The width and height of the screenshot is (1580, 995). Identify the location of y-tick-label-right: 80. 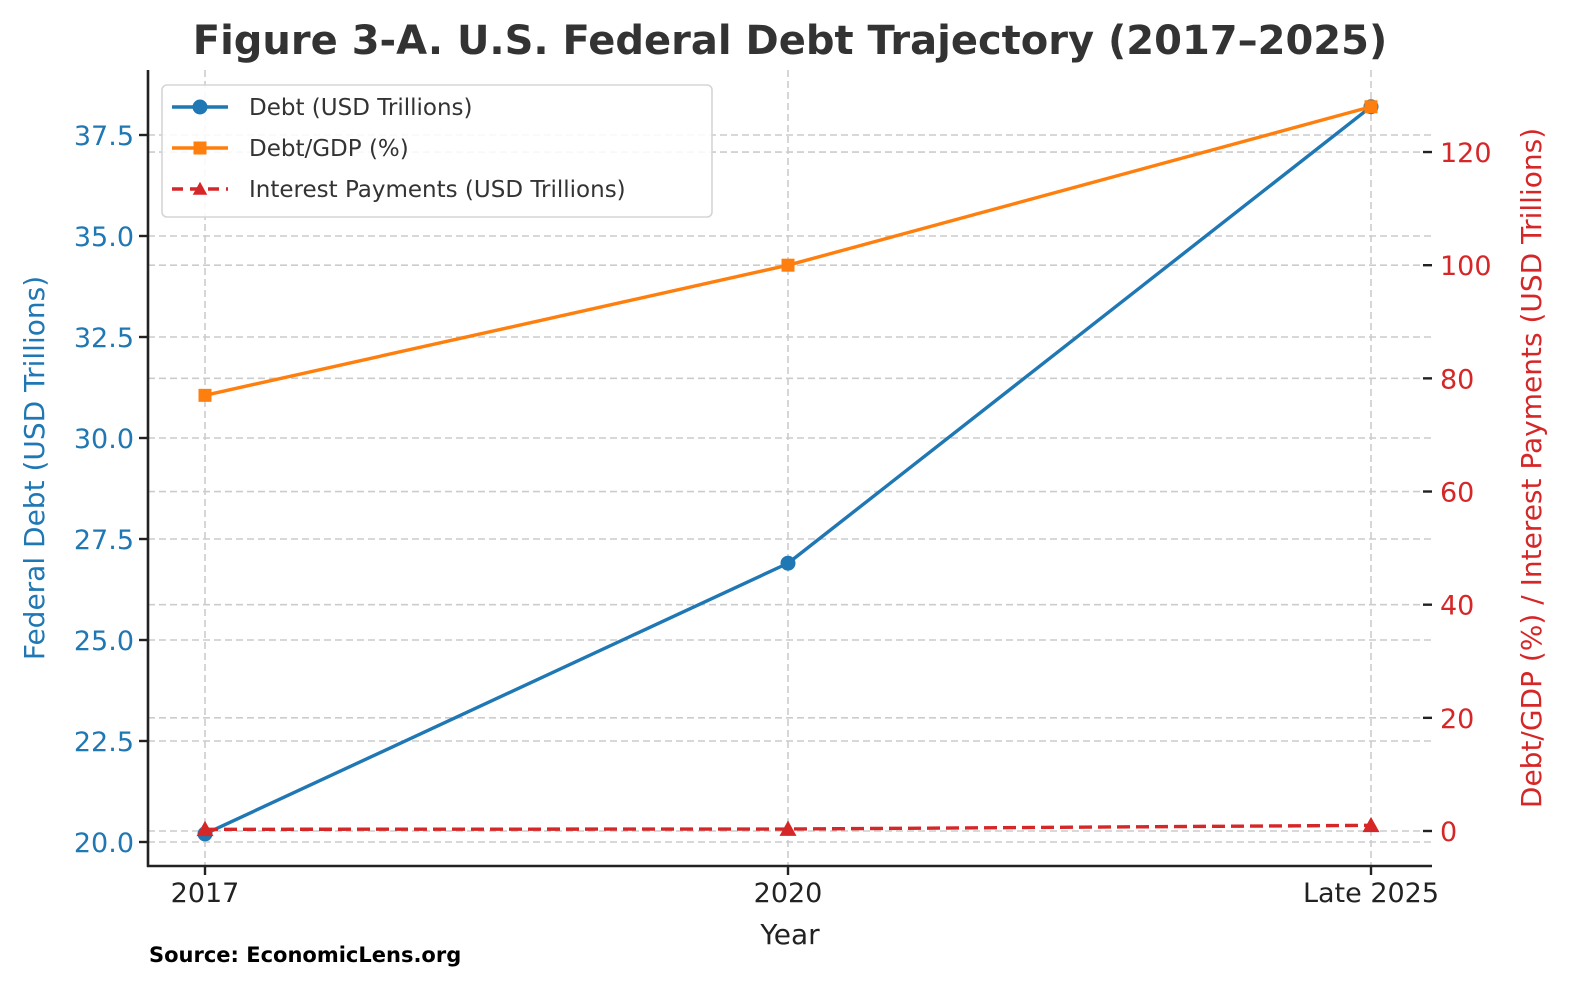
(1457, 379).